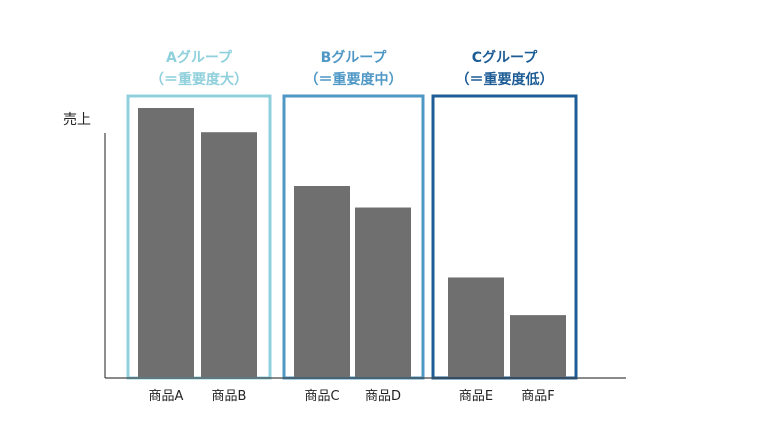  What do you see at coordinates (199, 79) in the screenshot?
I see `group-subtitle: （＝重要度大）` at bounding box center [199, 79].